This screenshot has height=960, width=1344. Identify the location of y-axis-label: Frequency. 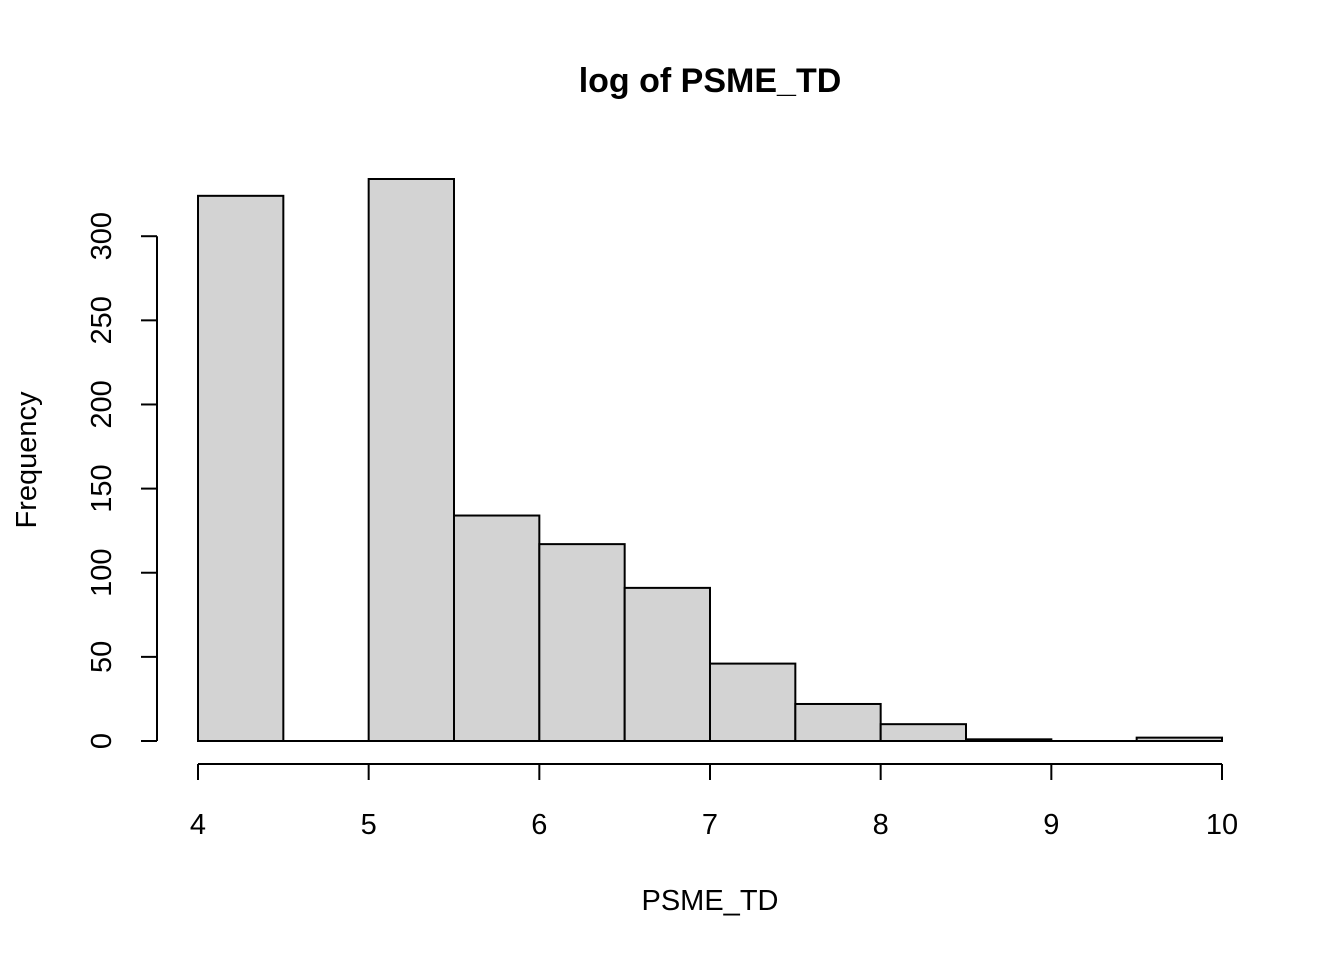
(27, 460).